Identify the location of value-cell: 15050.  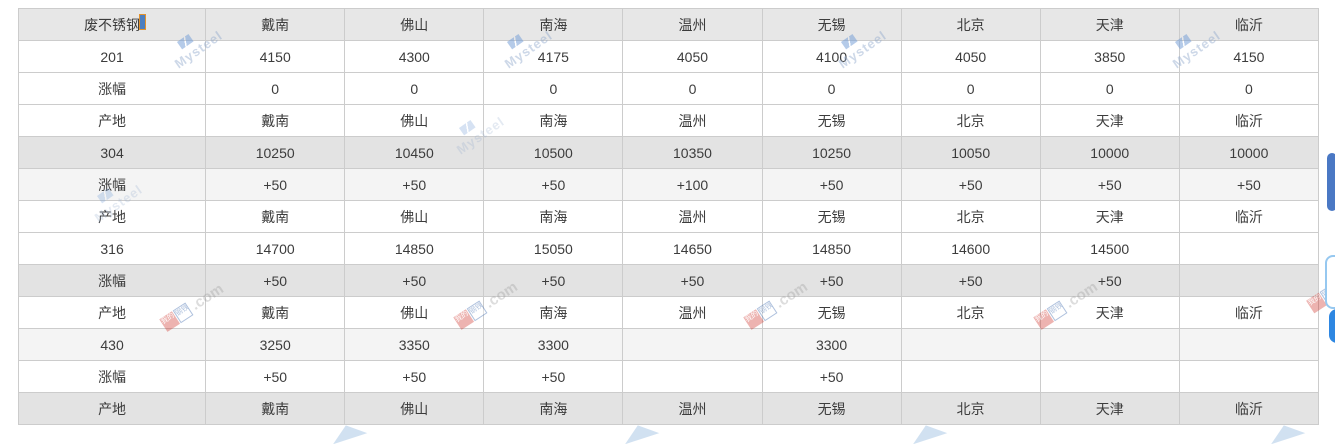
(553, 248).